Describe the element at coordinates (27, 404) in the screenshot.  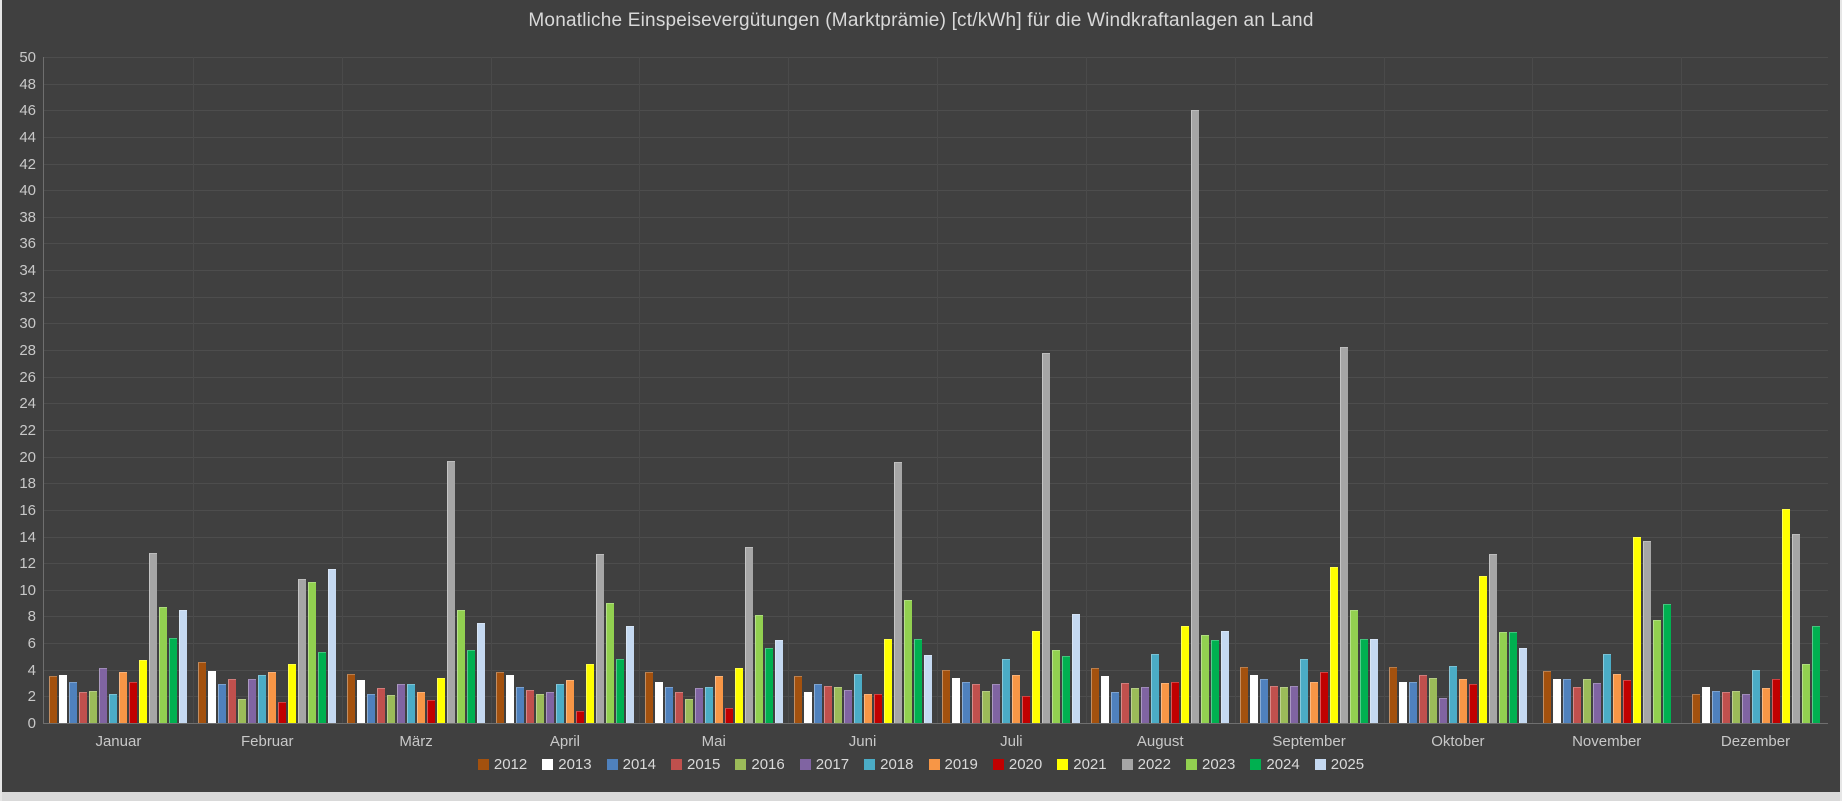
I see `y-tick-label-24: 24` at that location.